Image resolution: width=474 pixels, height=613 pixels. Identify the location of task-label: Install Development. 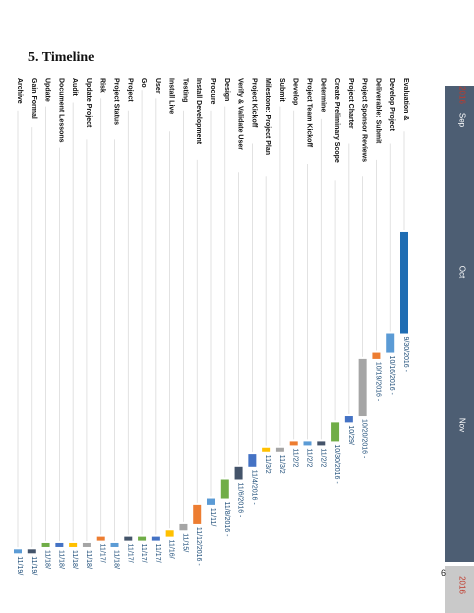
(198, 111).